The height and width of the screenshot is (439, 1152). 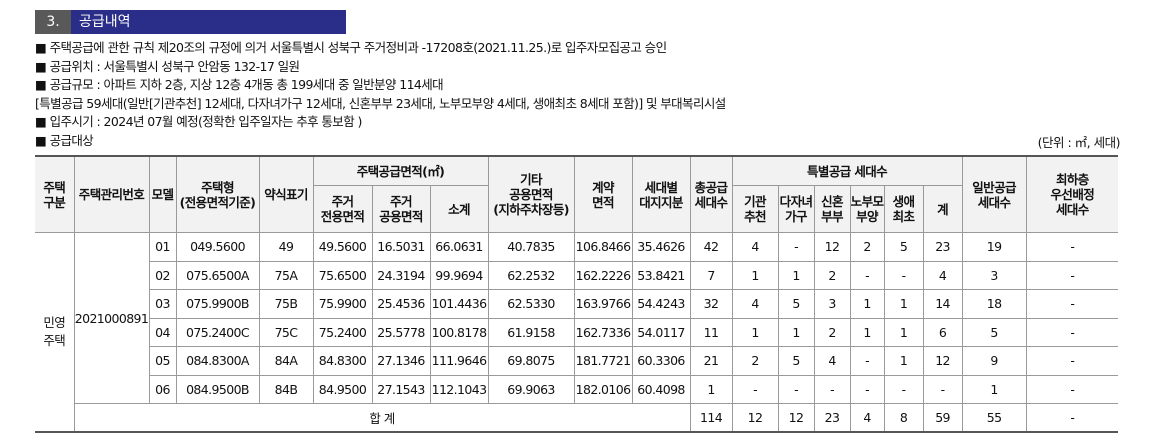 I want to click on header-other-common: 기타 공용면적 (지하주차장등), so click(x=531, y=194).